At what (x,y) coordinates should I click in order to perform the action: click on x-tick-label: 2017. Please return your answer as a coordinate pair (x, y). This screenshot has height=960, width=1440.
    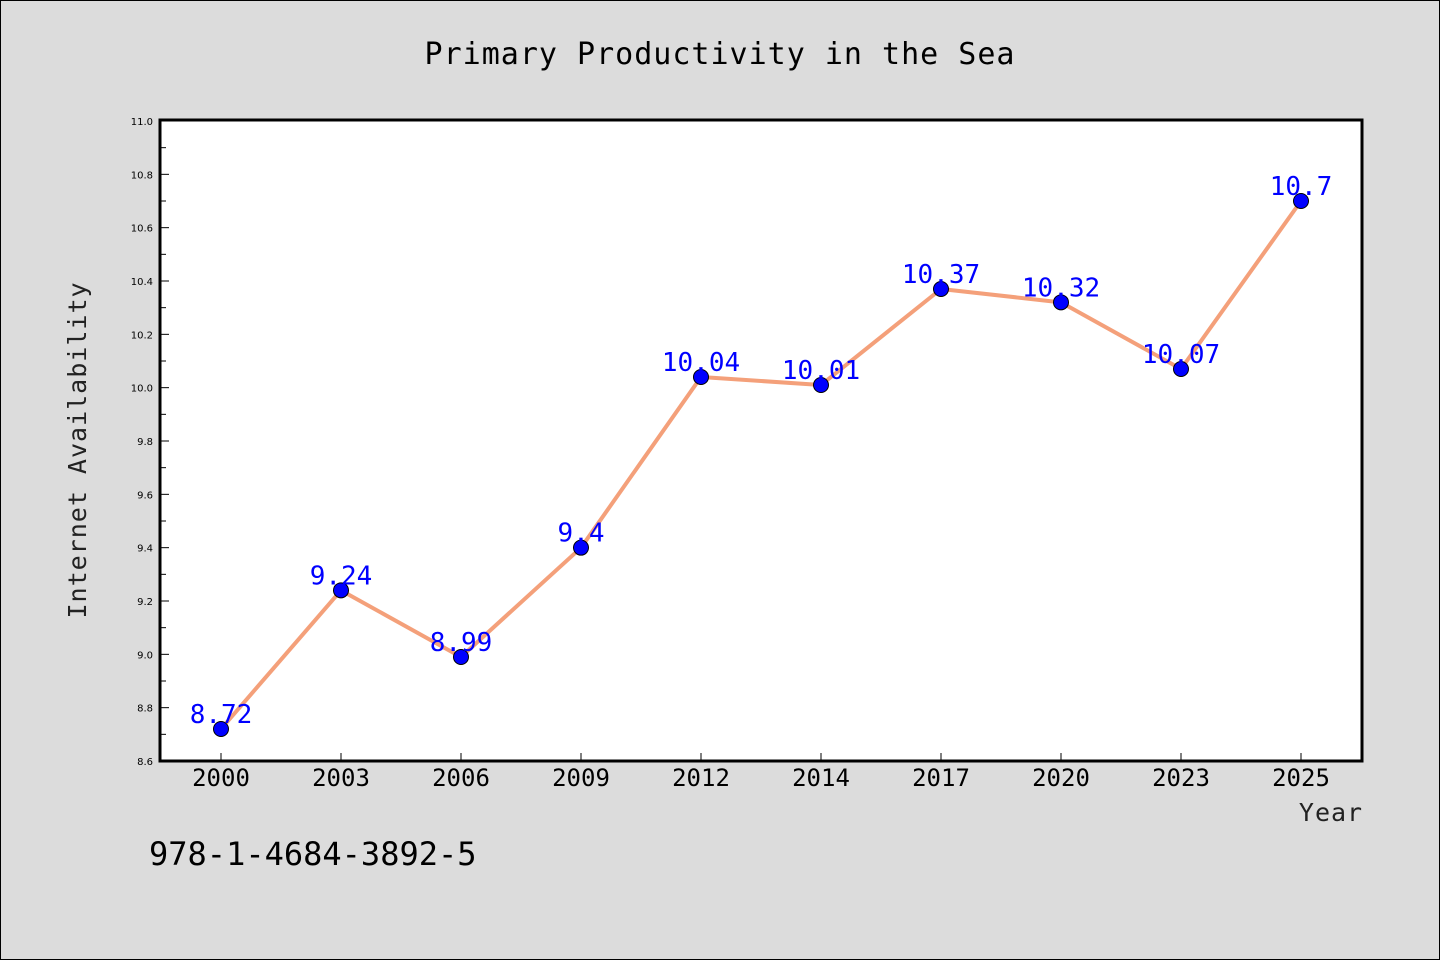
    Looking at the image, I should click on (941, 778).